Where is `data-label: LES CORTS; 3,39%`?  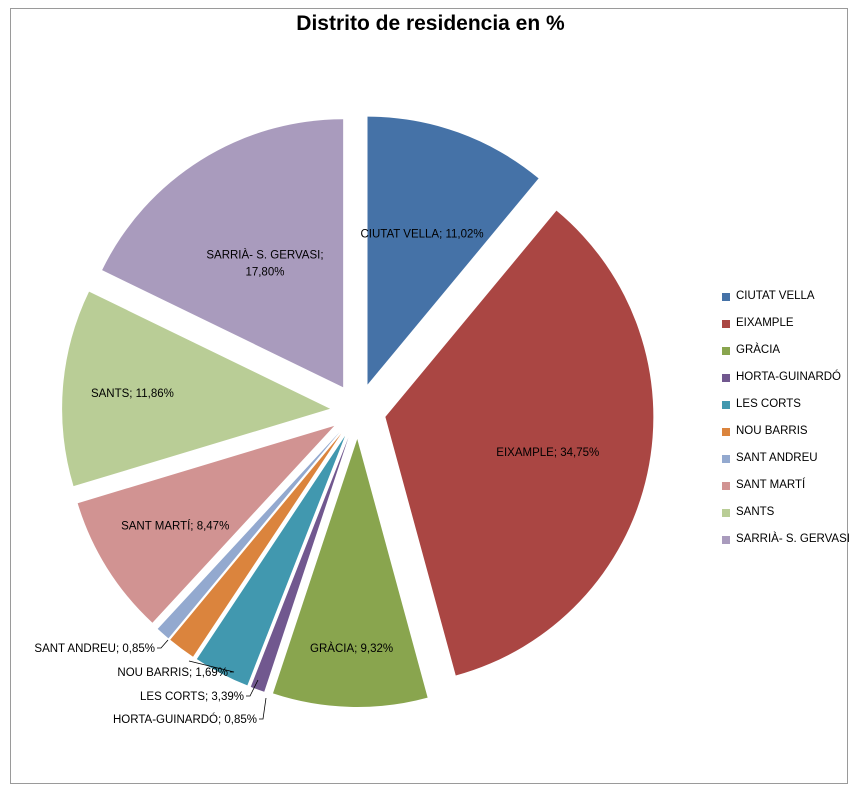
data-label: LES CORTS; 3,39% is located at coordinates (192, 697).